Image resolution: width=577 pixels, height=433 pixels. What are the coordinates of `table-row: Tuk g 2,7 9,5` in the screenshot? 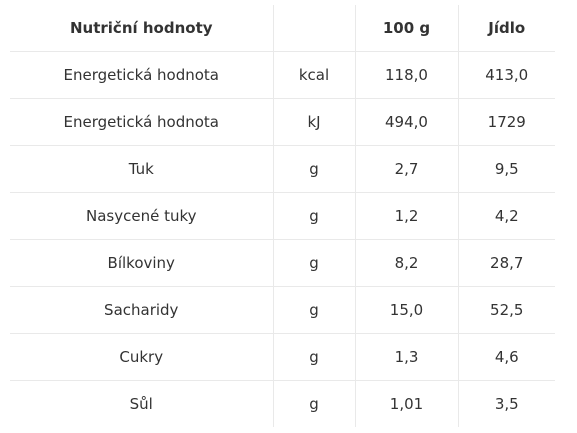 It's located at (282, 169).